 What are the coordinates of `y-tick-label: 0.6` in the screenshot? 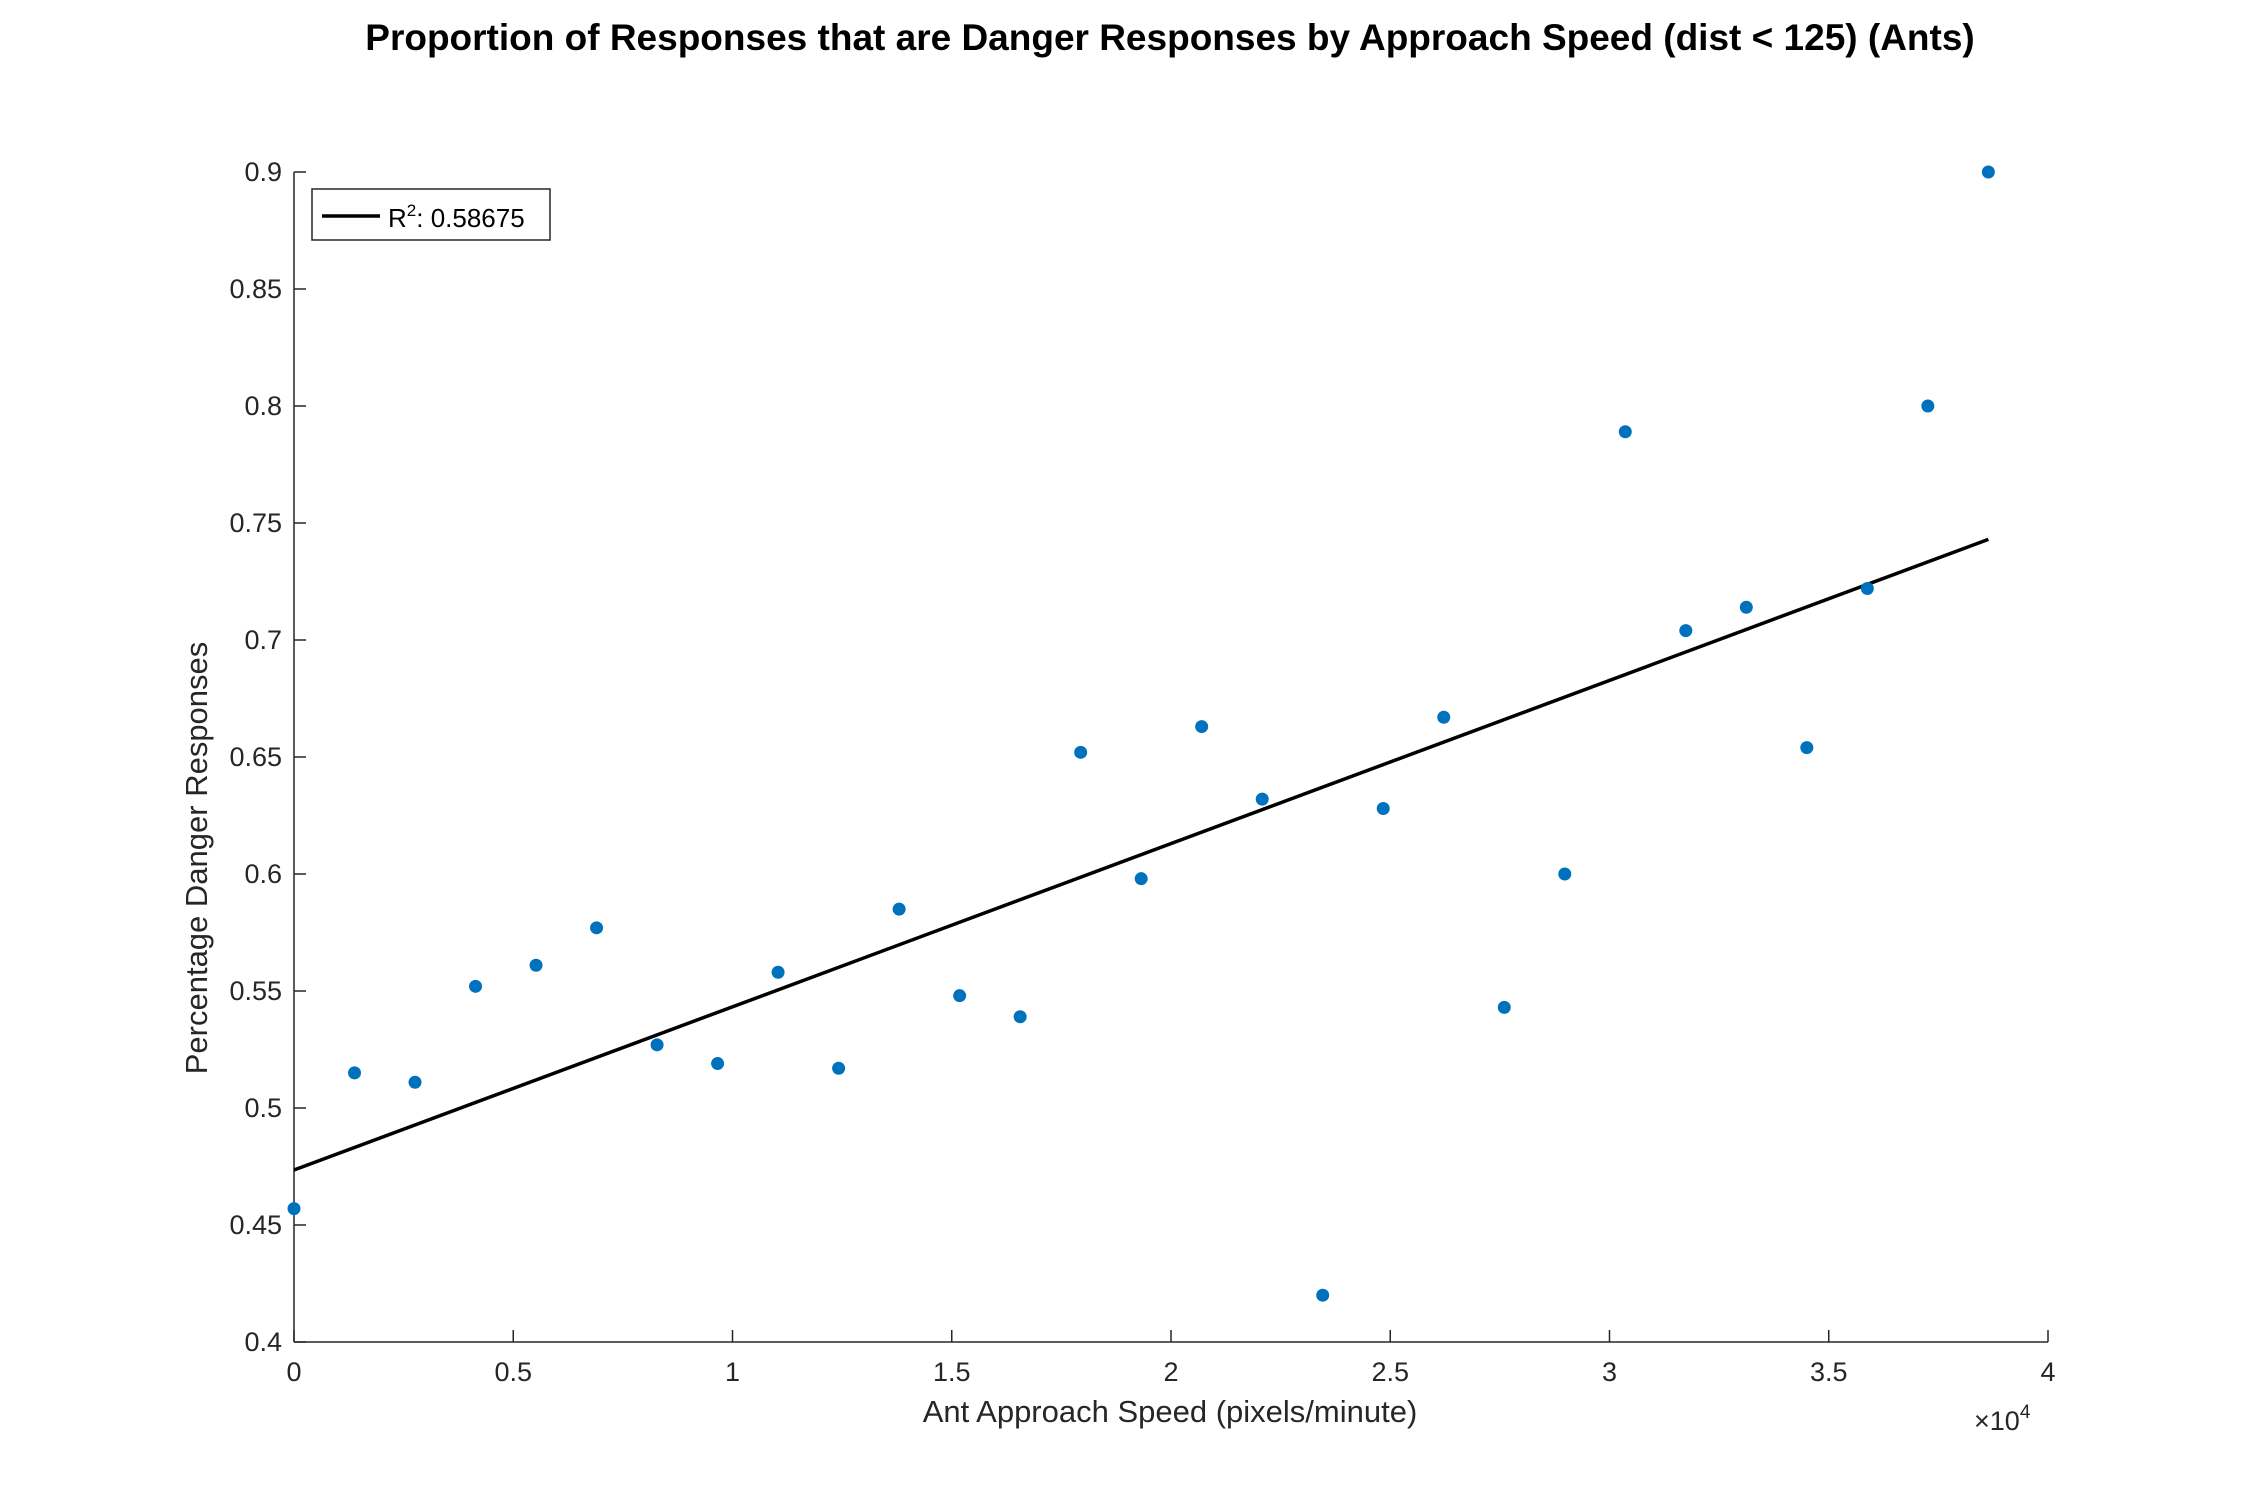 It's located at (263, 874).